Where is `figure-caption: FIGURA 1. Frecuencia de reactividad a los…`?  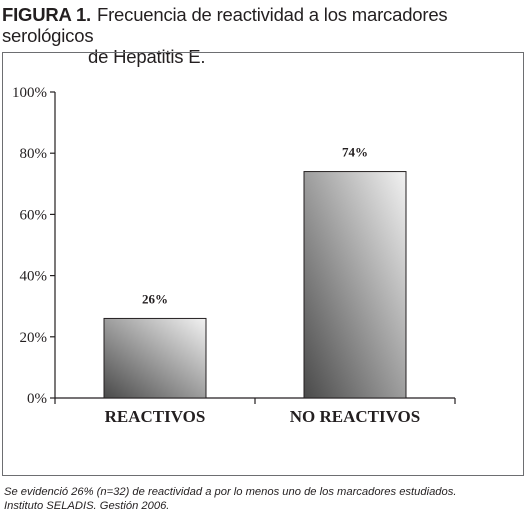 figure-caption: FIGURA 1. Frecuencia de reactividad a los… is located at coordinates (265, 35).